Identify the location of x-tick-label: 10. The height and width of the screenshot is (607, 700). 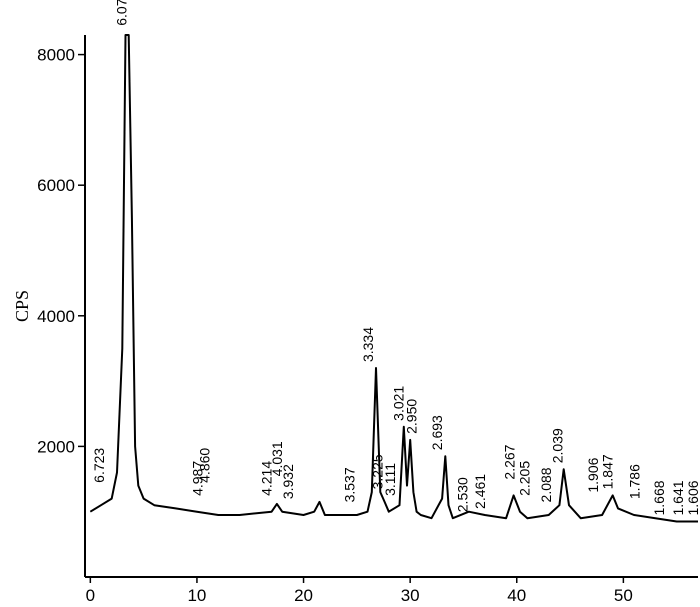
(196, 595).